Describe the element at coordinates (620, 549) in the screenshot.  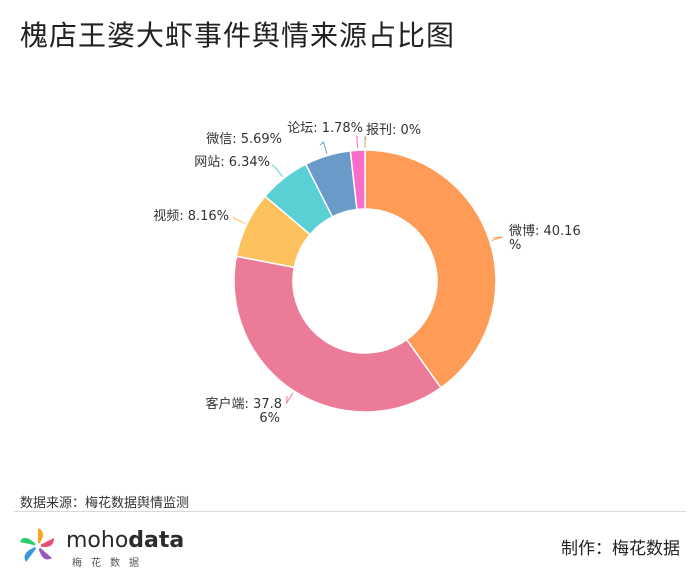
I see `maker-credit: 制作：梅花数据` at that location.